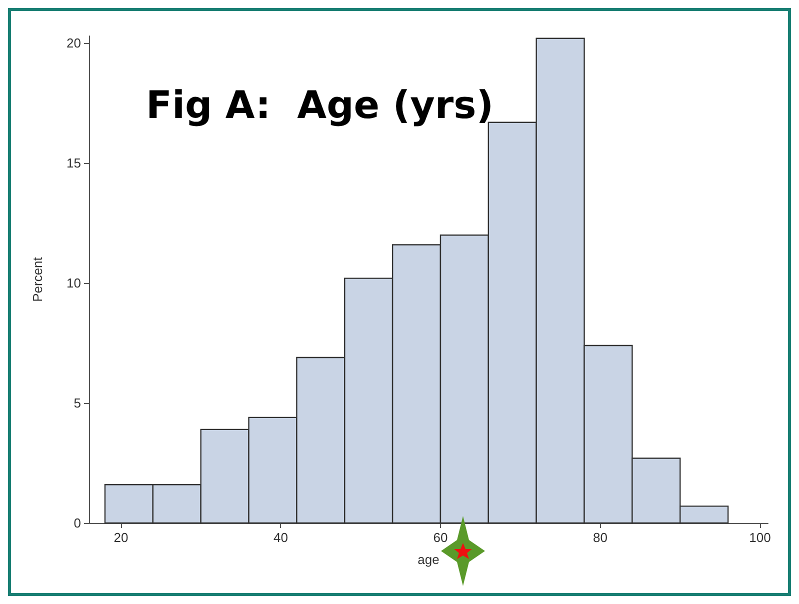  I want to click on y-tick-label: 5, so click(77, 403).